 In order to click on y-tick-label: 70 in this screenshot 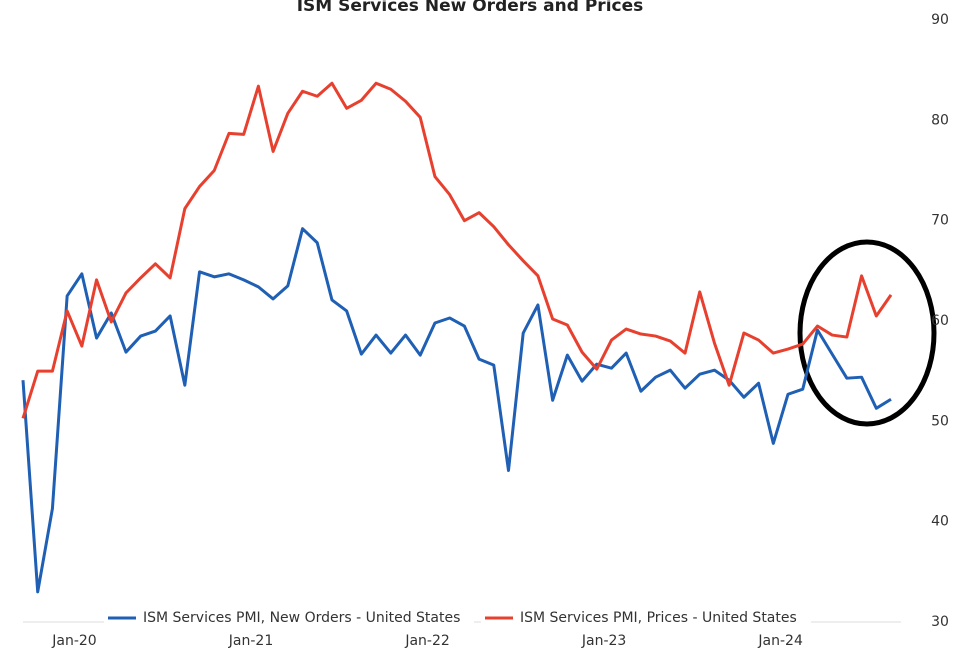, I will do `click(940, 221)`.